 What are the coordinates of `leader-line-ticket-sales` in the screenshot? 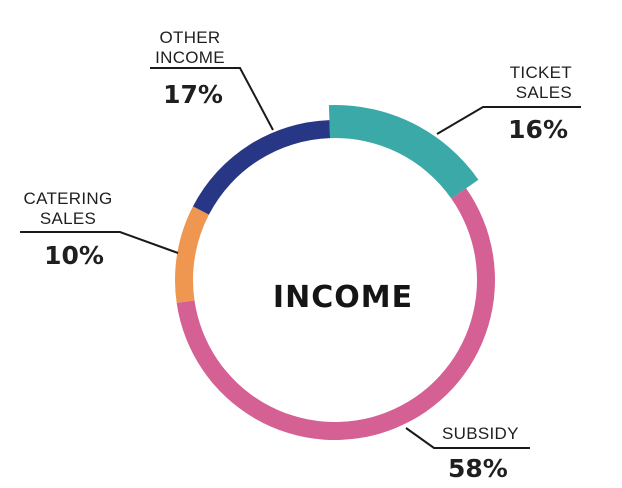 It's located at (508, 120).